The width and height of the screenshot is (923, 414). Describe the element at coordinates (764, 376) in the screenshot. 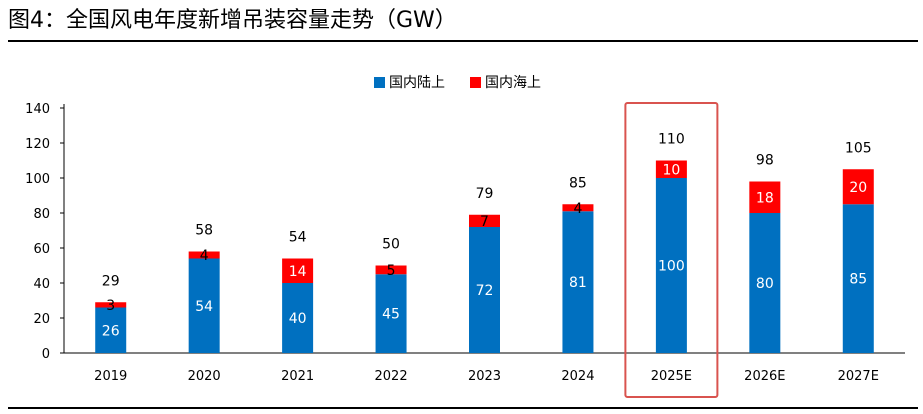

I see `x-tick-label: 2026E` at that location.